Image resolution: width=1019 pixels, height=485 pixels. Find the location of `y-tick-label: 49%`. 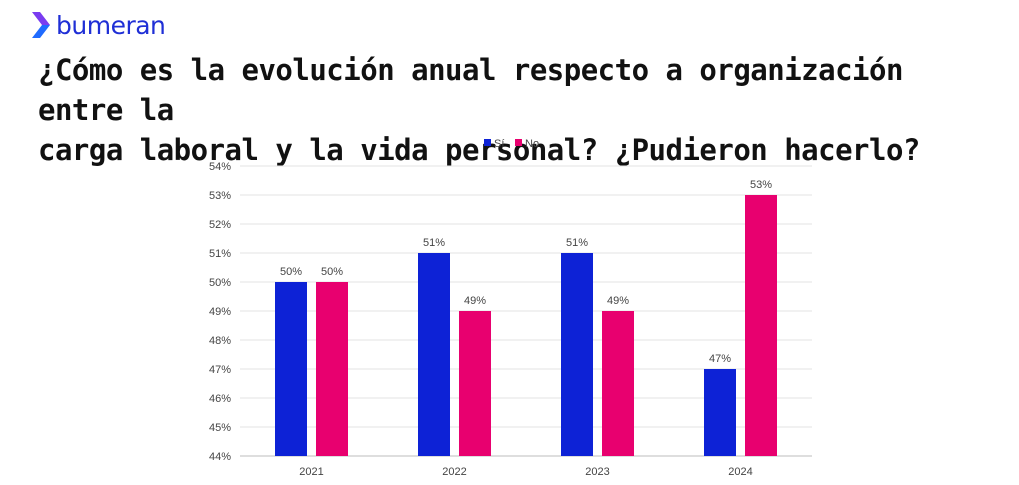

y-tick-label: 49% is located at coordinates (220, 312).